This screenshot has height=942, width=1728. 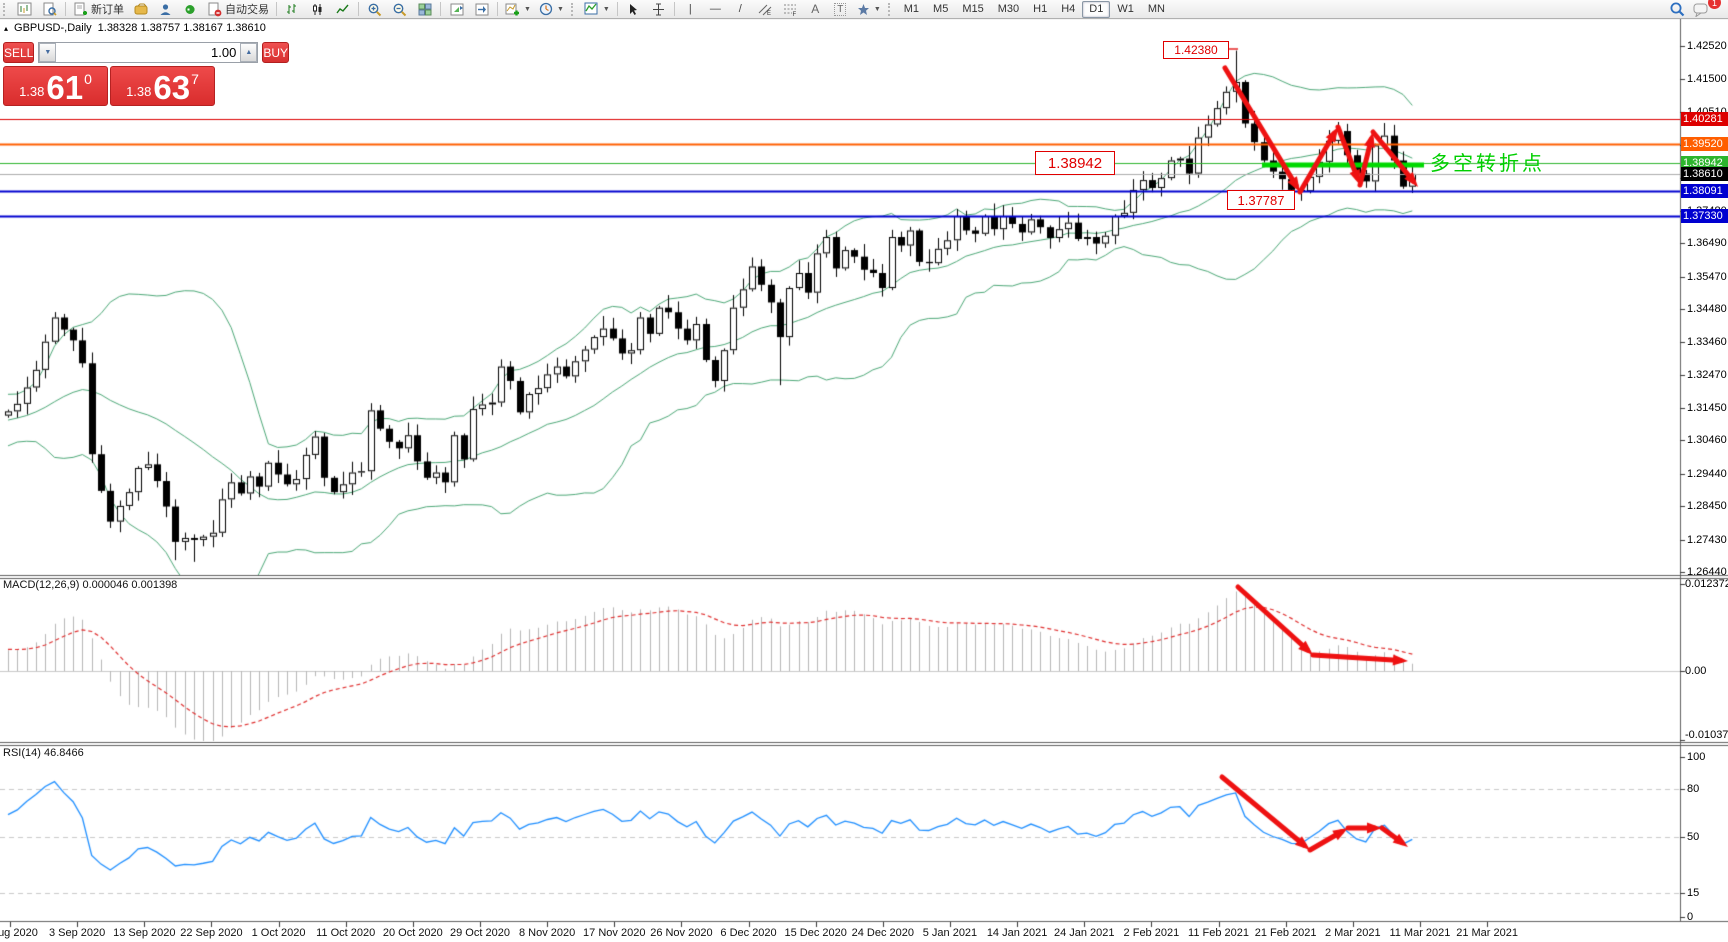 I want to click on volume-input, so click(x=148, y=52).